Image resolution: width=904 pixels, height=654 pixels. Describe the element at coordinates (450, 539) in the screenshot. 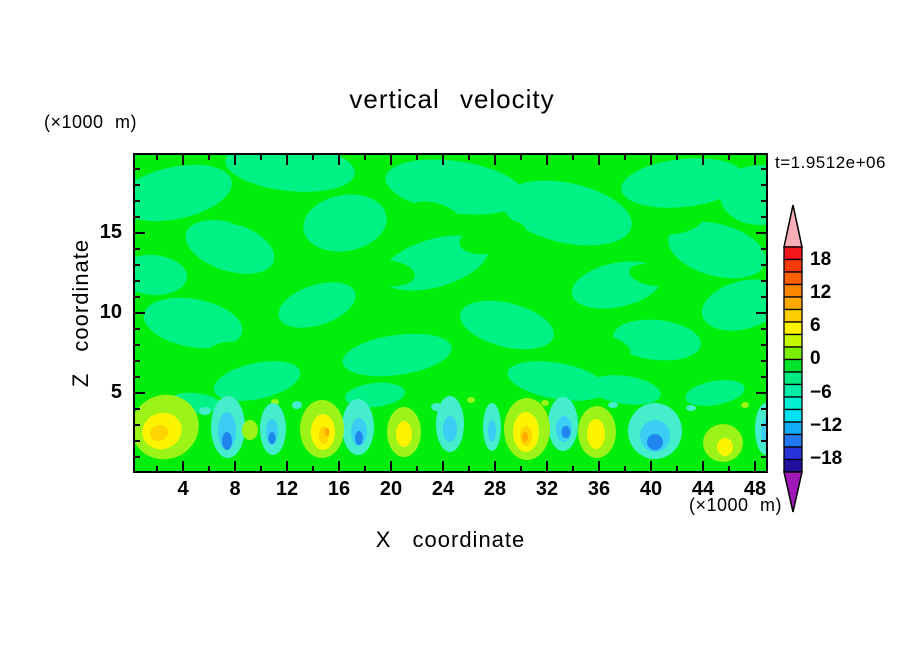

I see `x-axis-title: X coordinate` at that location.